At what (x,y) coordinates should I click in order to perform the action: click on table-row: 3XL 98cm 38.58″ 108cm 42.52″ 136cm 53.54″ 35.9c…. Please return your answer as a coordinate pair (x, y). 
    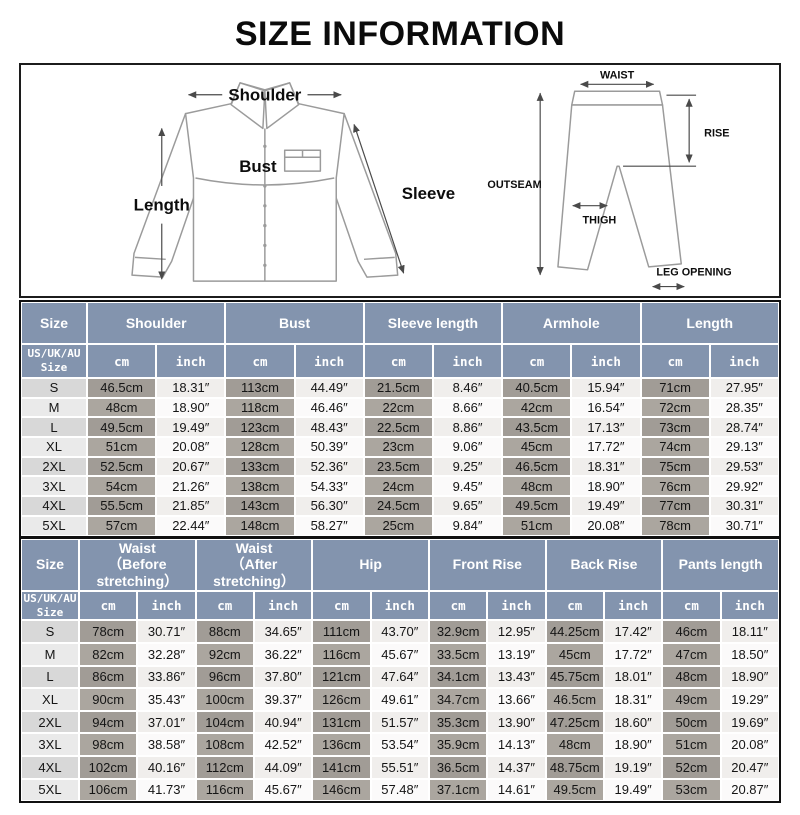
    Looking at the image, I should click on (400, 744).